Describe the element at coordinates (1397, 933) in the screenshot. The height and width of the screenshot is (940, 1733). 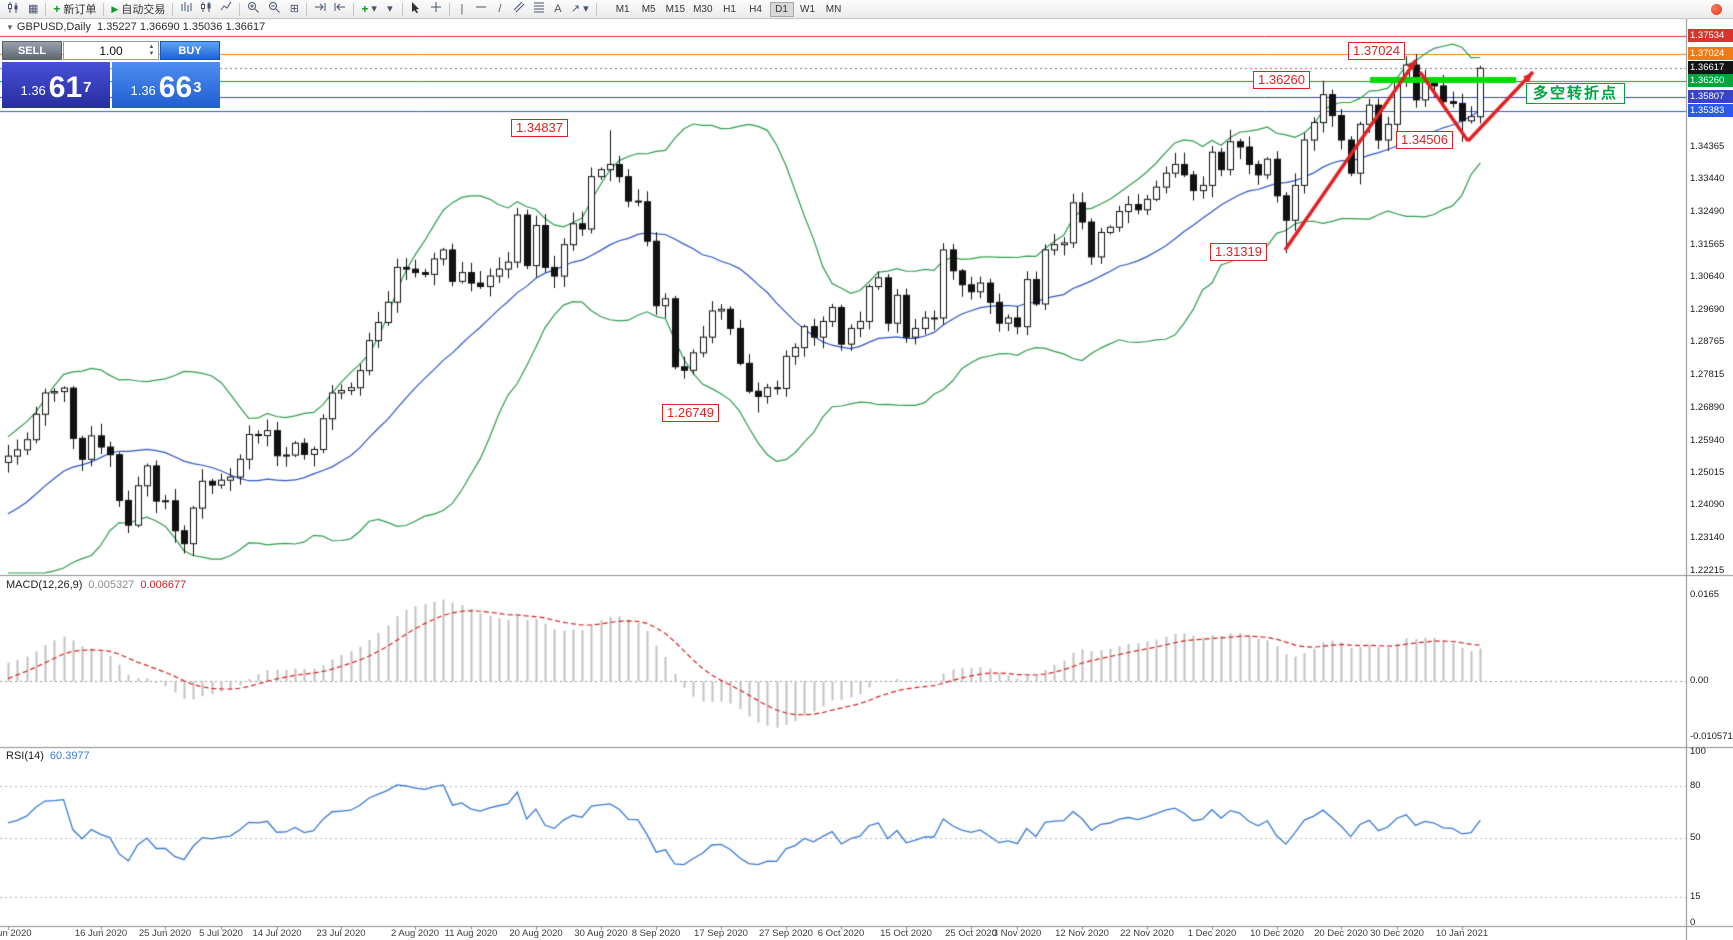
I see `time-axis-label: 30 Dec 2020` at that location.